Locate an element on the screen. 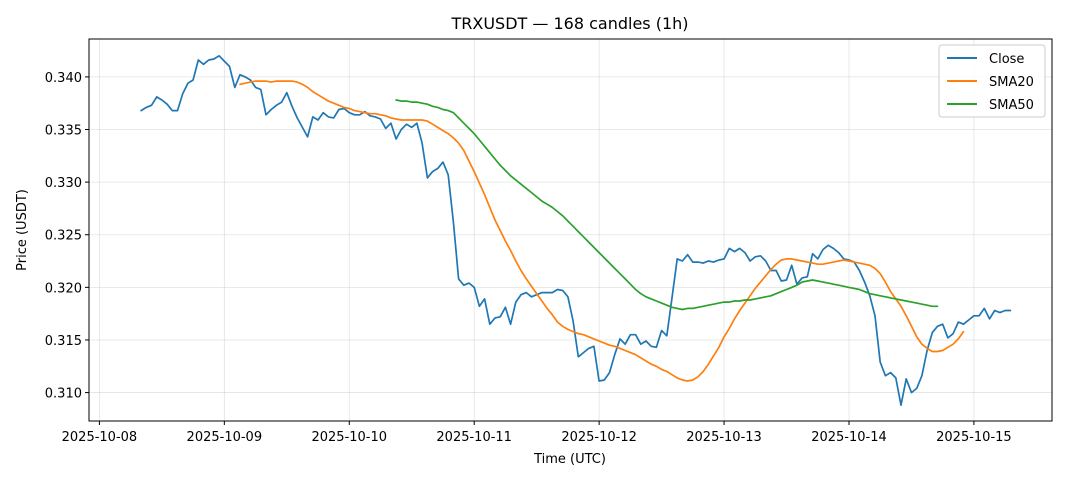  x-tick-label: 2025-10-13 is located at coordinates (724, 437).